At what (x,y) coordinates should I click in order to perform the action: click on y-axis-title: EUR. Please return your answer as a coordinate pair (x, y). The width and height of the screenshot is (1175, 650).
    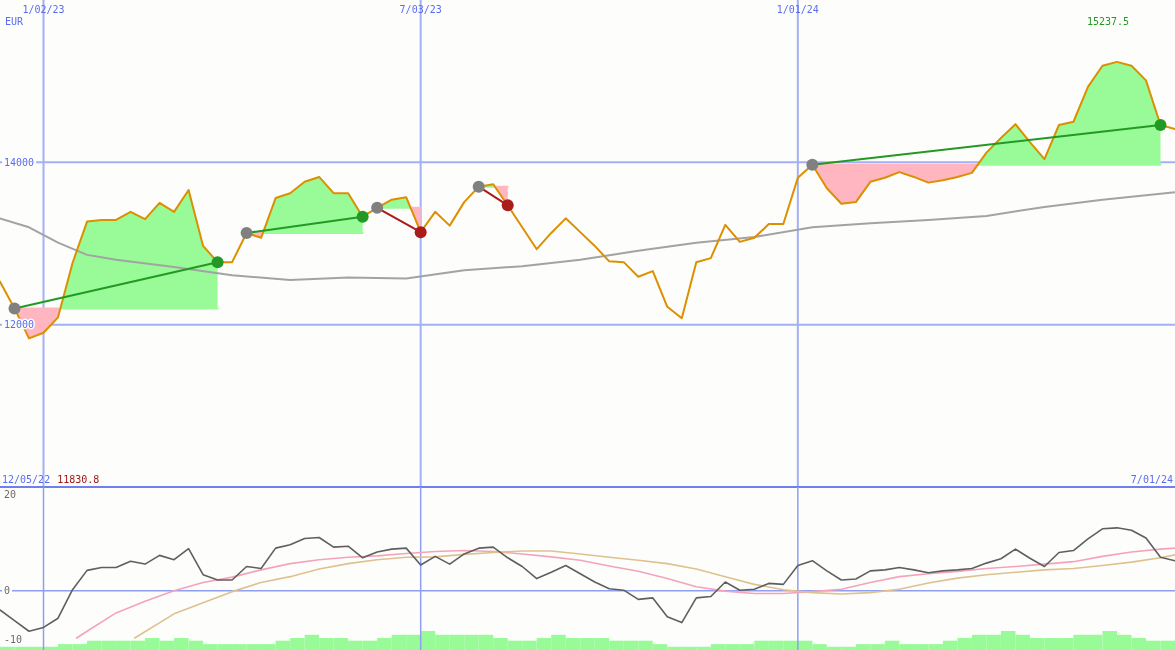
    Looking at the image, I should click on (15, 21).